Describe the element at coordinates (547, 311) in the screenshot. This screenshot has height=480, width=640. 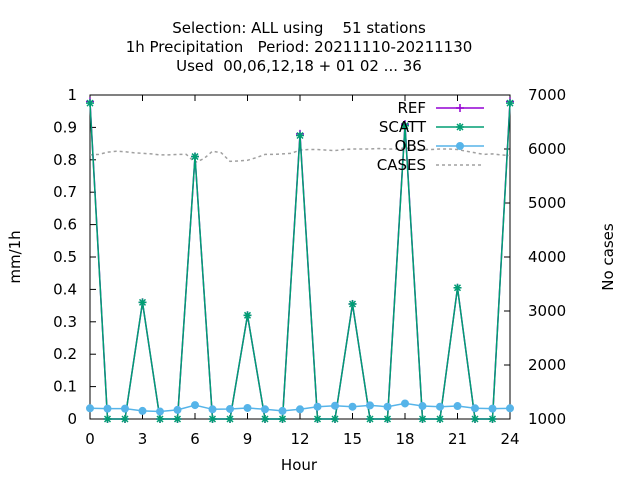
I see `y2-tick-label: 3000` at that location.